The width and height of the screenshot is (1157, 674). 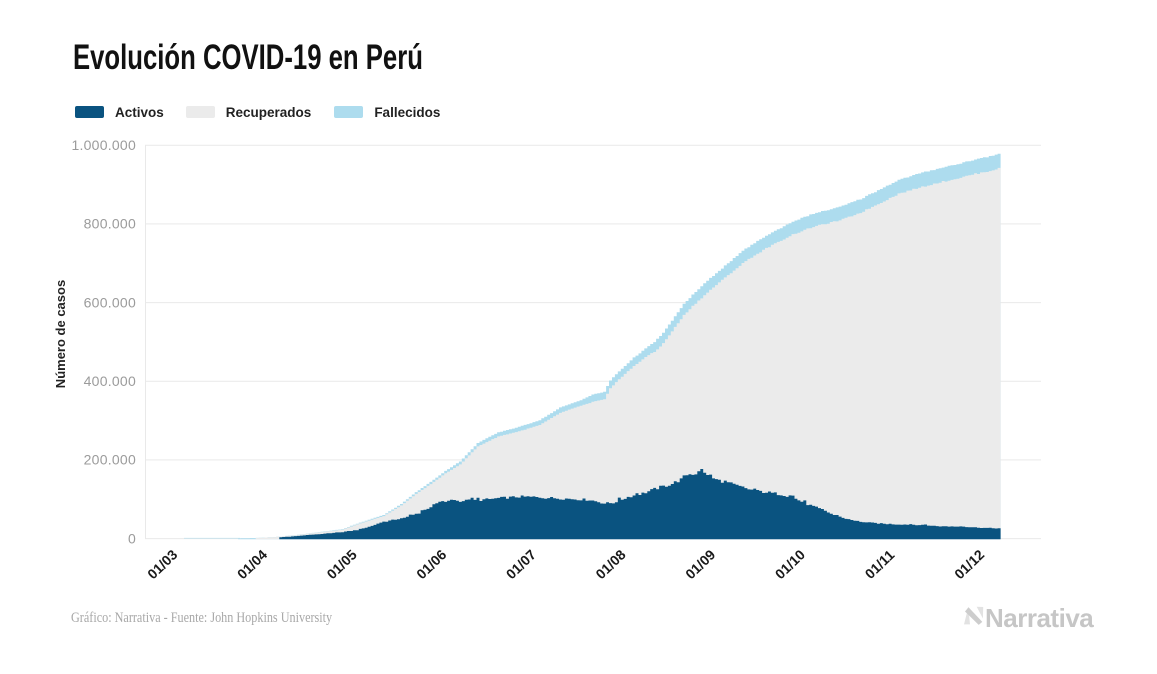 What do you see at coordinates (880, 563) in the screenshot?
I see `svg-text: 01/11` at bounding box center [880, 563].